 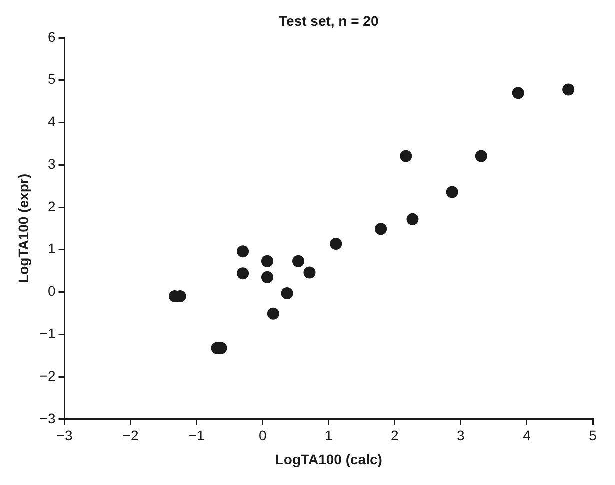 I want to click on y-tick-label: 1, so click(x=52, y=248).